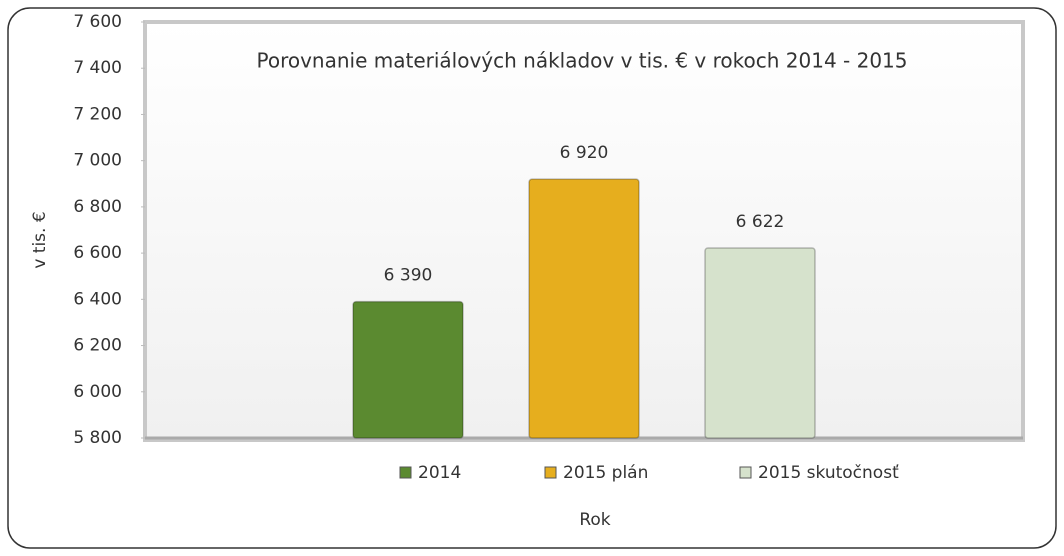 The width and height of the screenshot is (1064, 556). What do you see at coordinates (439, 473) in the screenshot?
I see `legend-label: 2014` at bounding box center [439, 473].